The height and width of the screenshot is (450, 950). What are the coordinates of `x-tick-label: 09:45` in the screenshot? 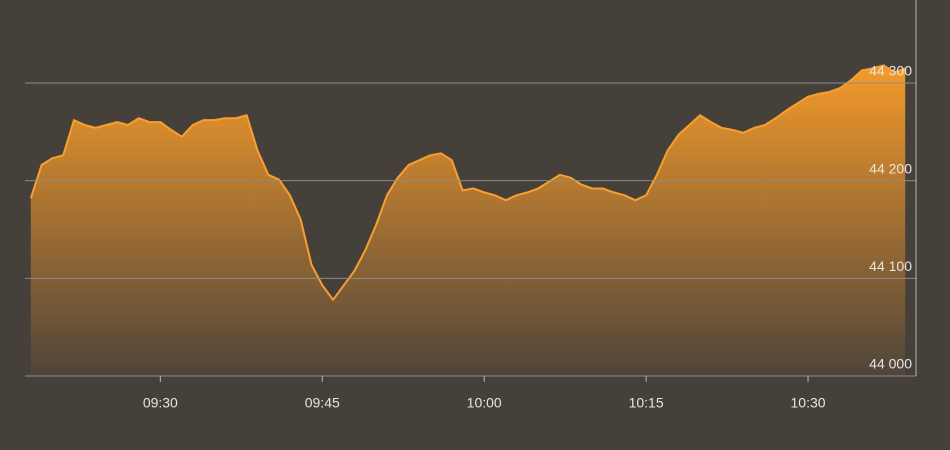 It's located at (322, 403).